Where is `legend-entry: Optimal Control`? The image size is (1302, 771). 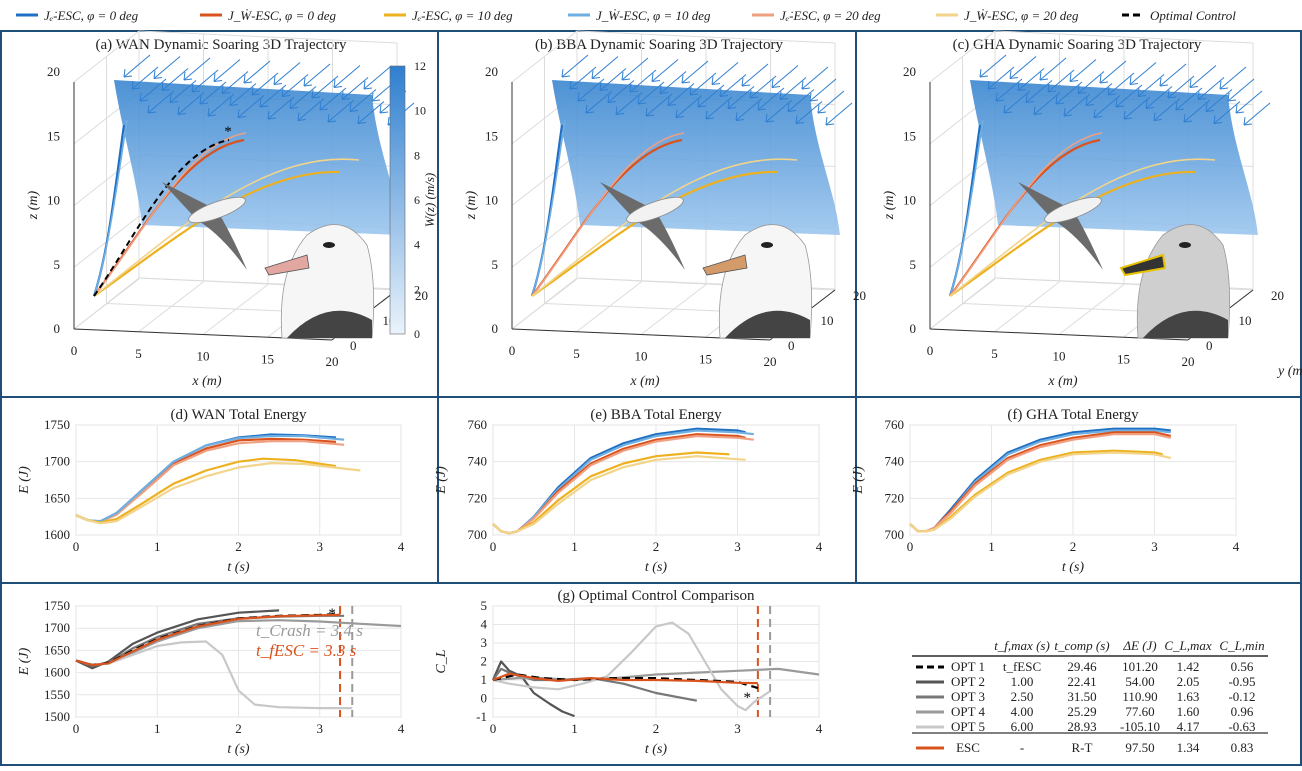
legend-entry: Optimal Control is located at coordinates (1179, 15).